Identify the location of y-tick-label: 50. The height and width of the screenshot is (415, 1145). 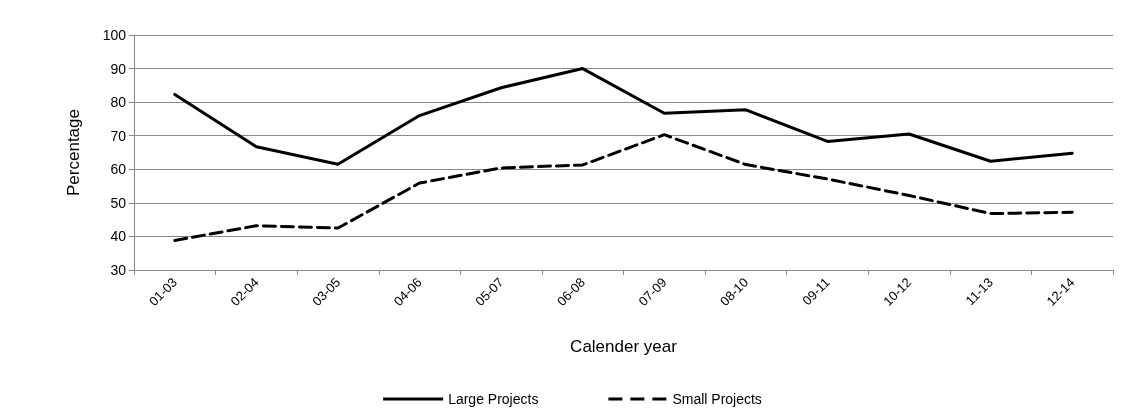
(118, 202).